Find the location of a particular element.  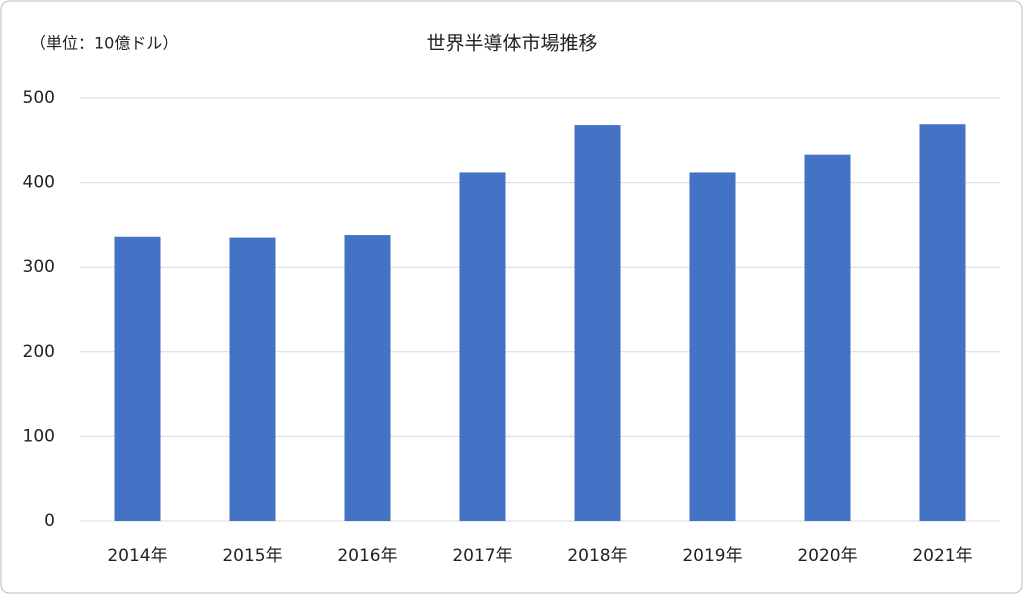

chart-title: 世界半導体市場推移 is located at coordinates (511, 44).